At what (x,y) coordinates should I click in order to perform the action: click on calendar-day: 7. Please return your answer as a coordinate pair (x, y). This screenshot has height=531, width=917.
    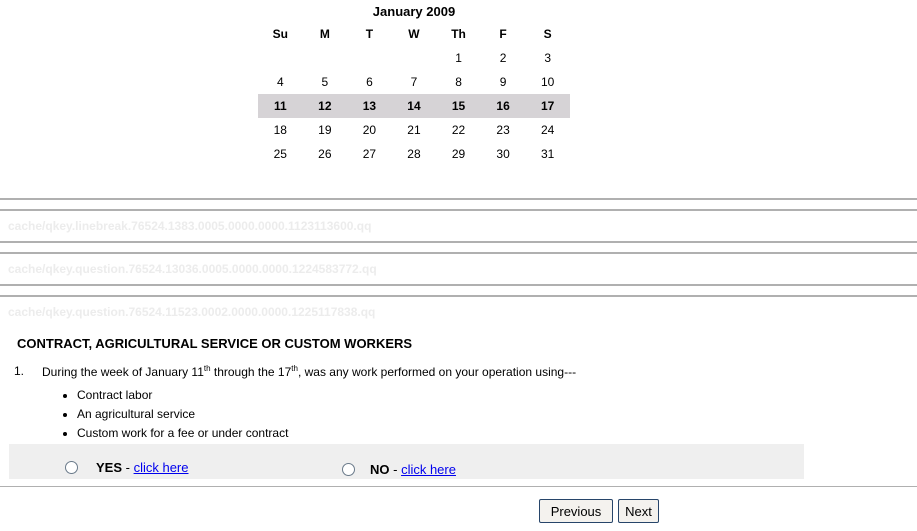
    Looking at the image, I should click on (414, 82).